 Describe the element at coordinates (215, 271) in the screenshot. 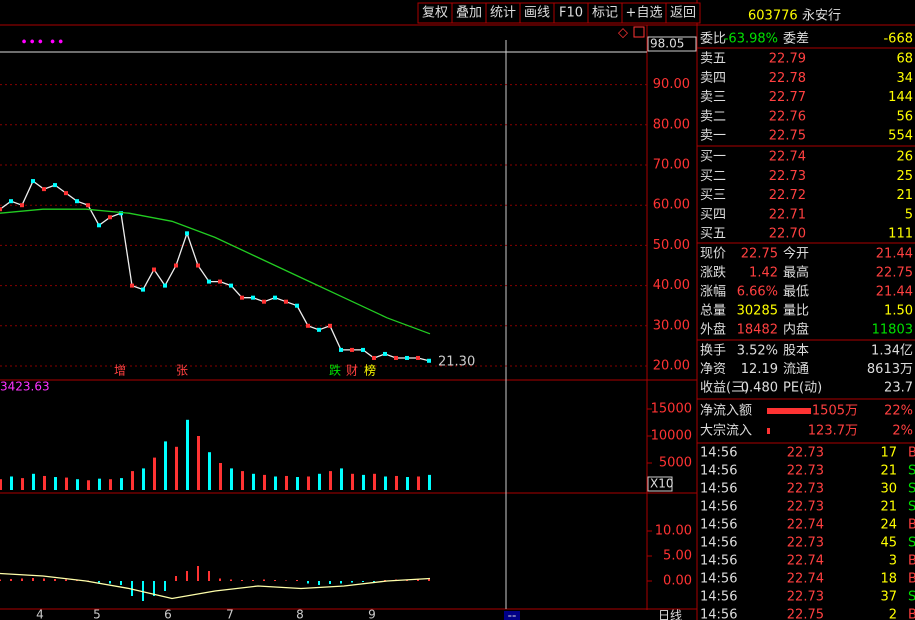

I see `price-line` at that location.